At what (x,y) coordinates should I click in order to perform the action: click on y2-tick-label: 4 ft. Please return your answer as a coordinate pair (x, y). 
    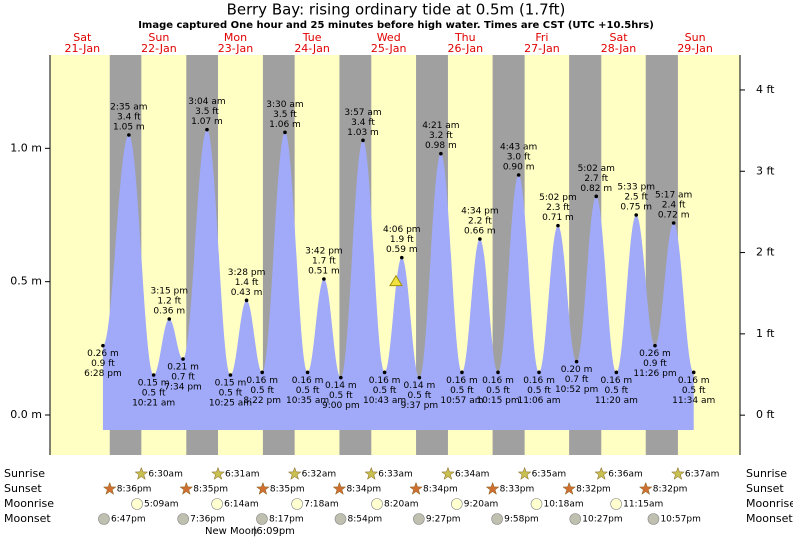
    Looking at the image, I should click on (765, 89).